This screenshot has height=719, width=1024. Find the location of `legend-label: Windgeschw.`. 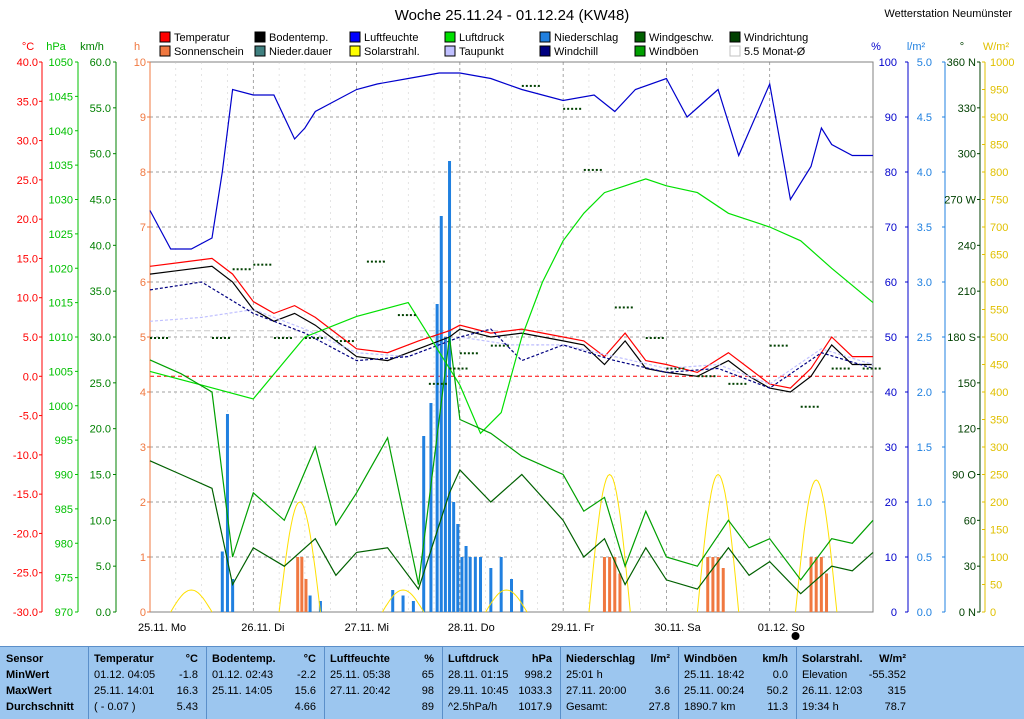

legend-label: Windgeschw. is located at coordinates (681, 38).